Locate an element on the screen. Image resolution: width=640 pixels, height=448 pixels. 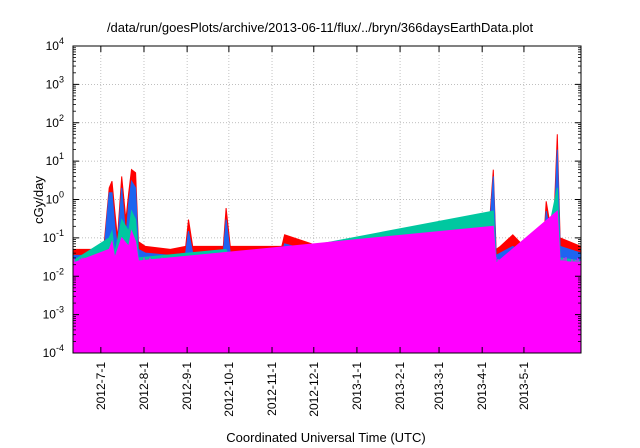
x-tick-label: 2012-8-1 is located at coordinates (144, 386).